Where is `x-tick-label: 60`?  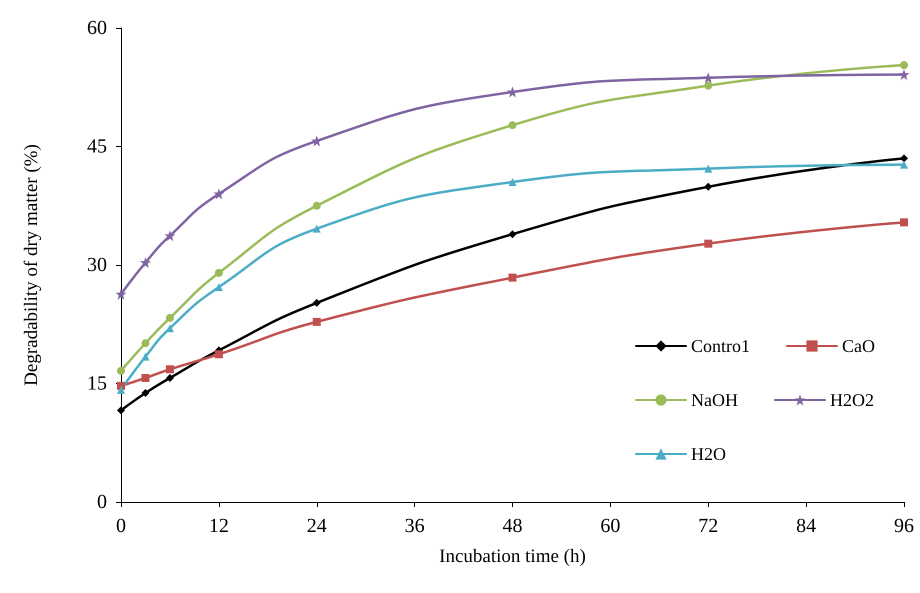
x-tick-label: 60 is located at coordinates (610, 526).